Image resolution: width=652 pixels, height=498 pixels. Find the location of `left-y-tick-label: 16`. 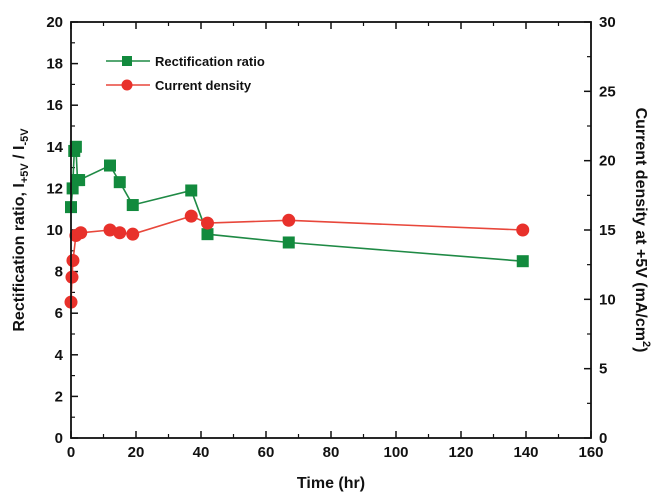

left-y-tick-label: 16 is located at coordinates (54, 105).